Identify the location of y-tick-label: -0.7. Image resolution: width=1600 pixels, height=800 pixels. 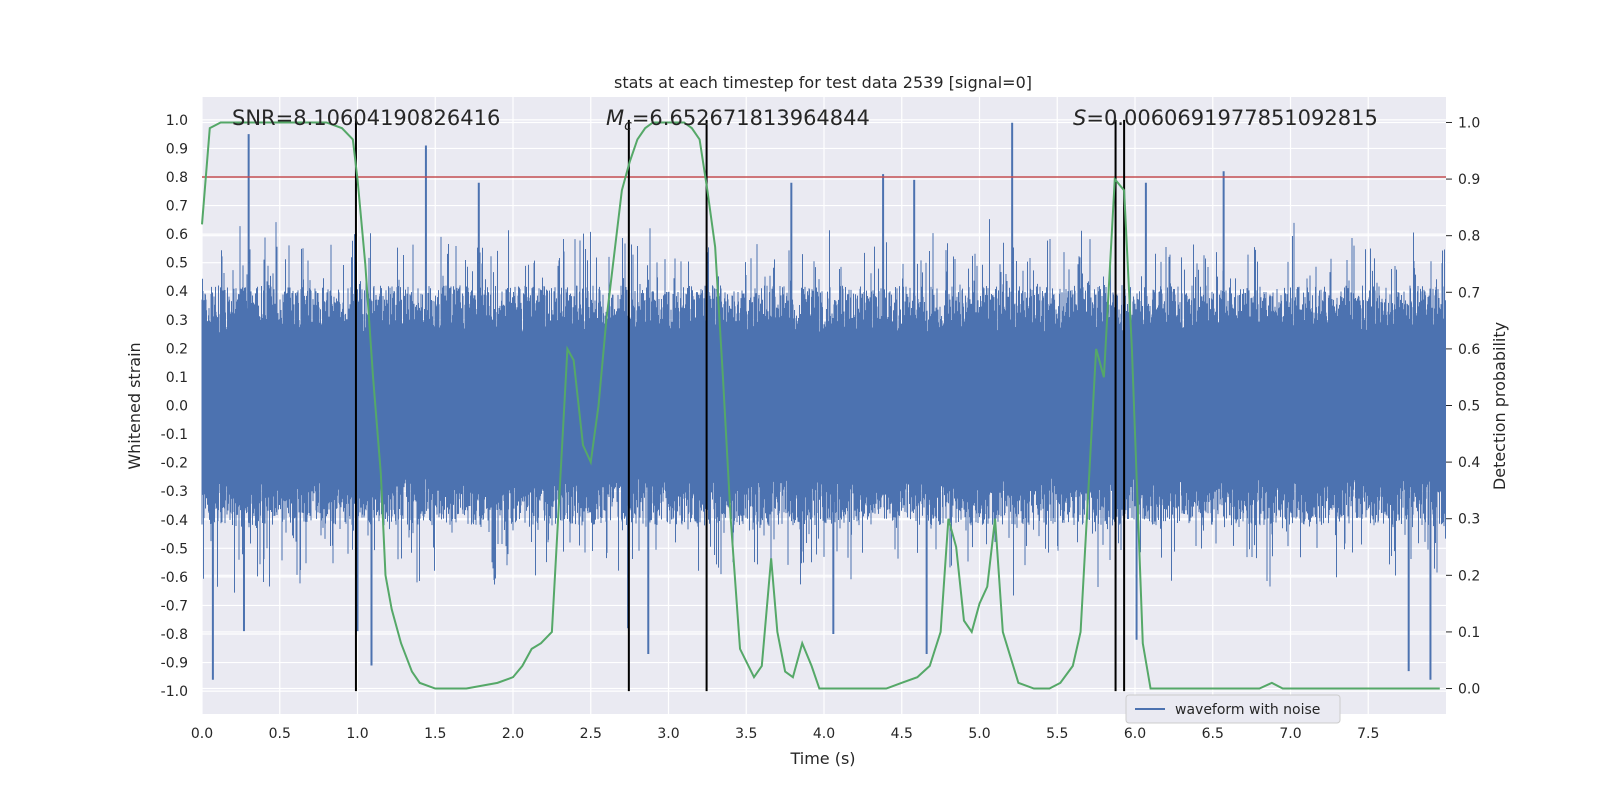
(174, 606).